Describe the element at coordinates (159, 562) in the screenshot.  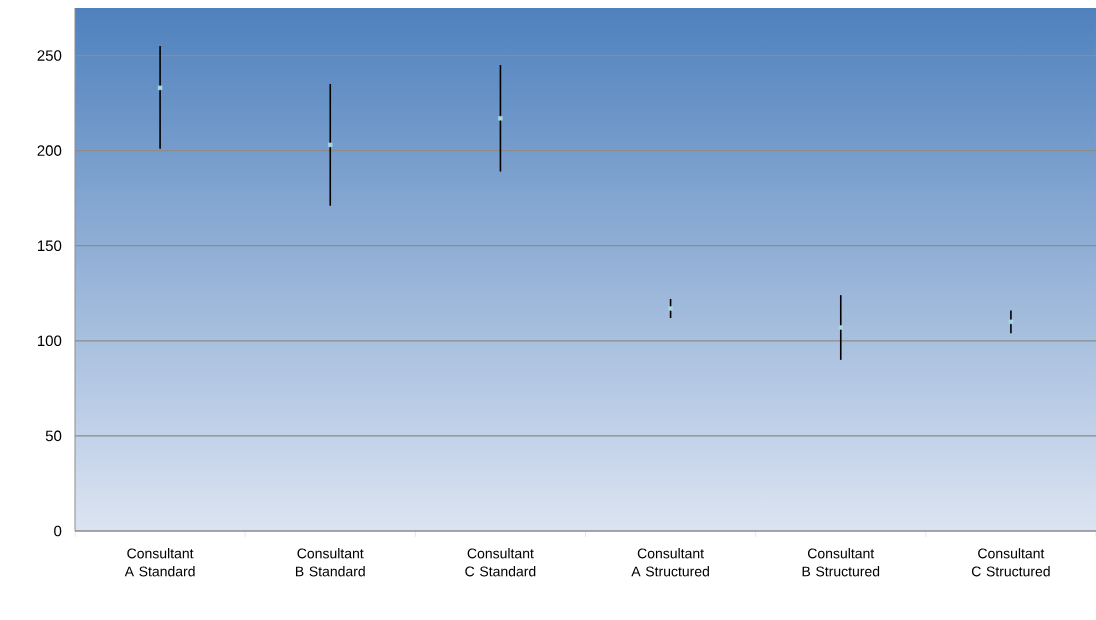
I see `x-tick-label: Consultant A Standard` at that location.